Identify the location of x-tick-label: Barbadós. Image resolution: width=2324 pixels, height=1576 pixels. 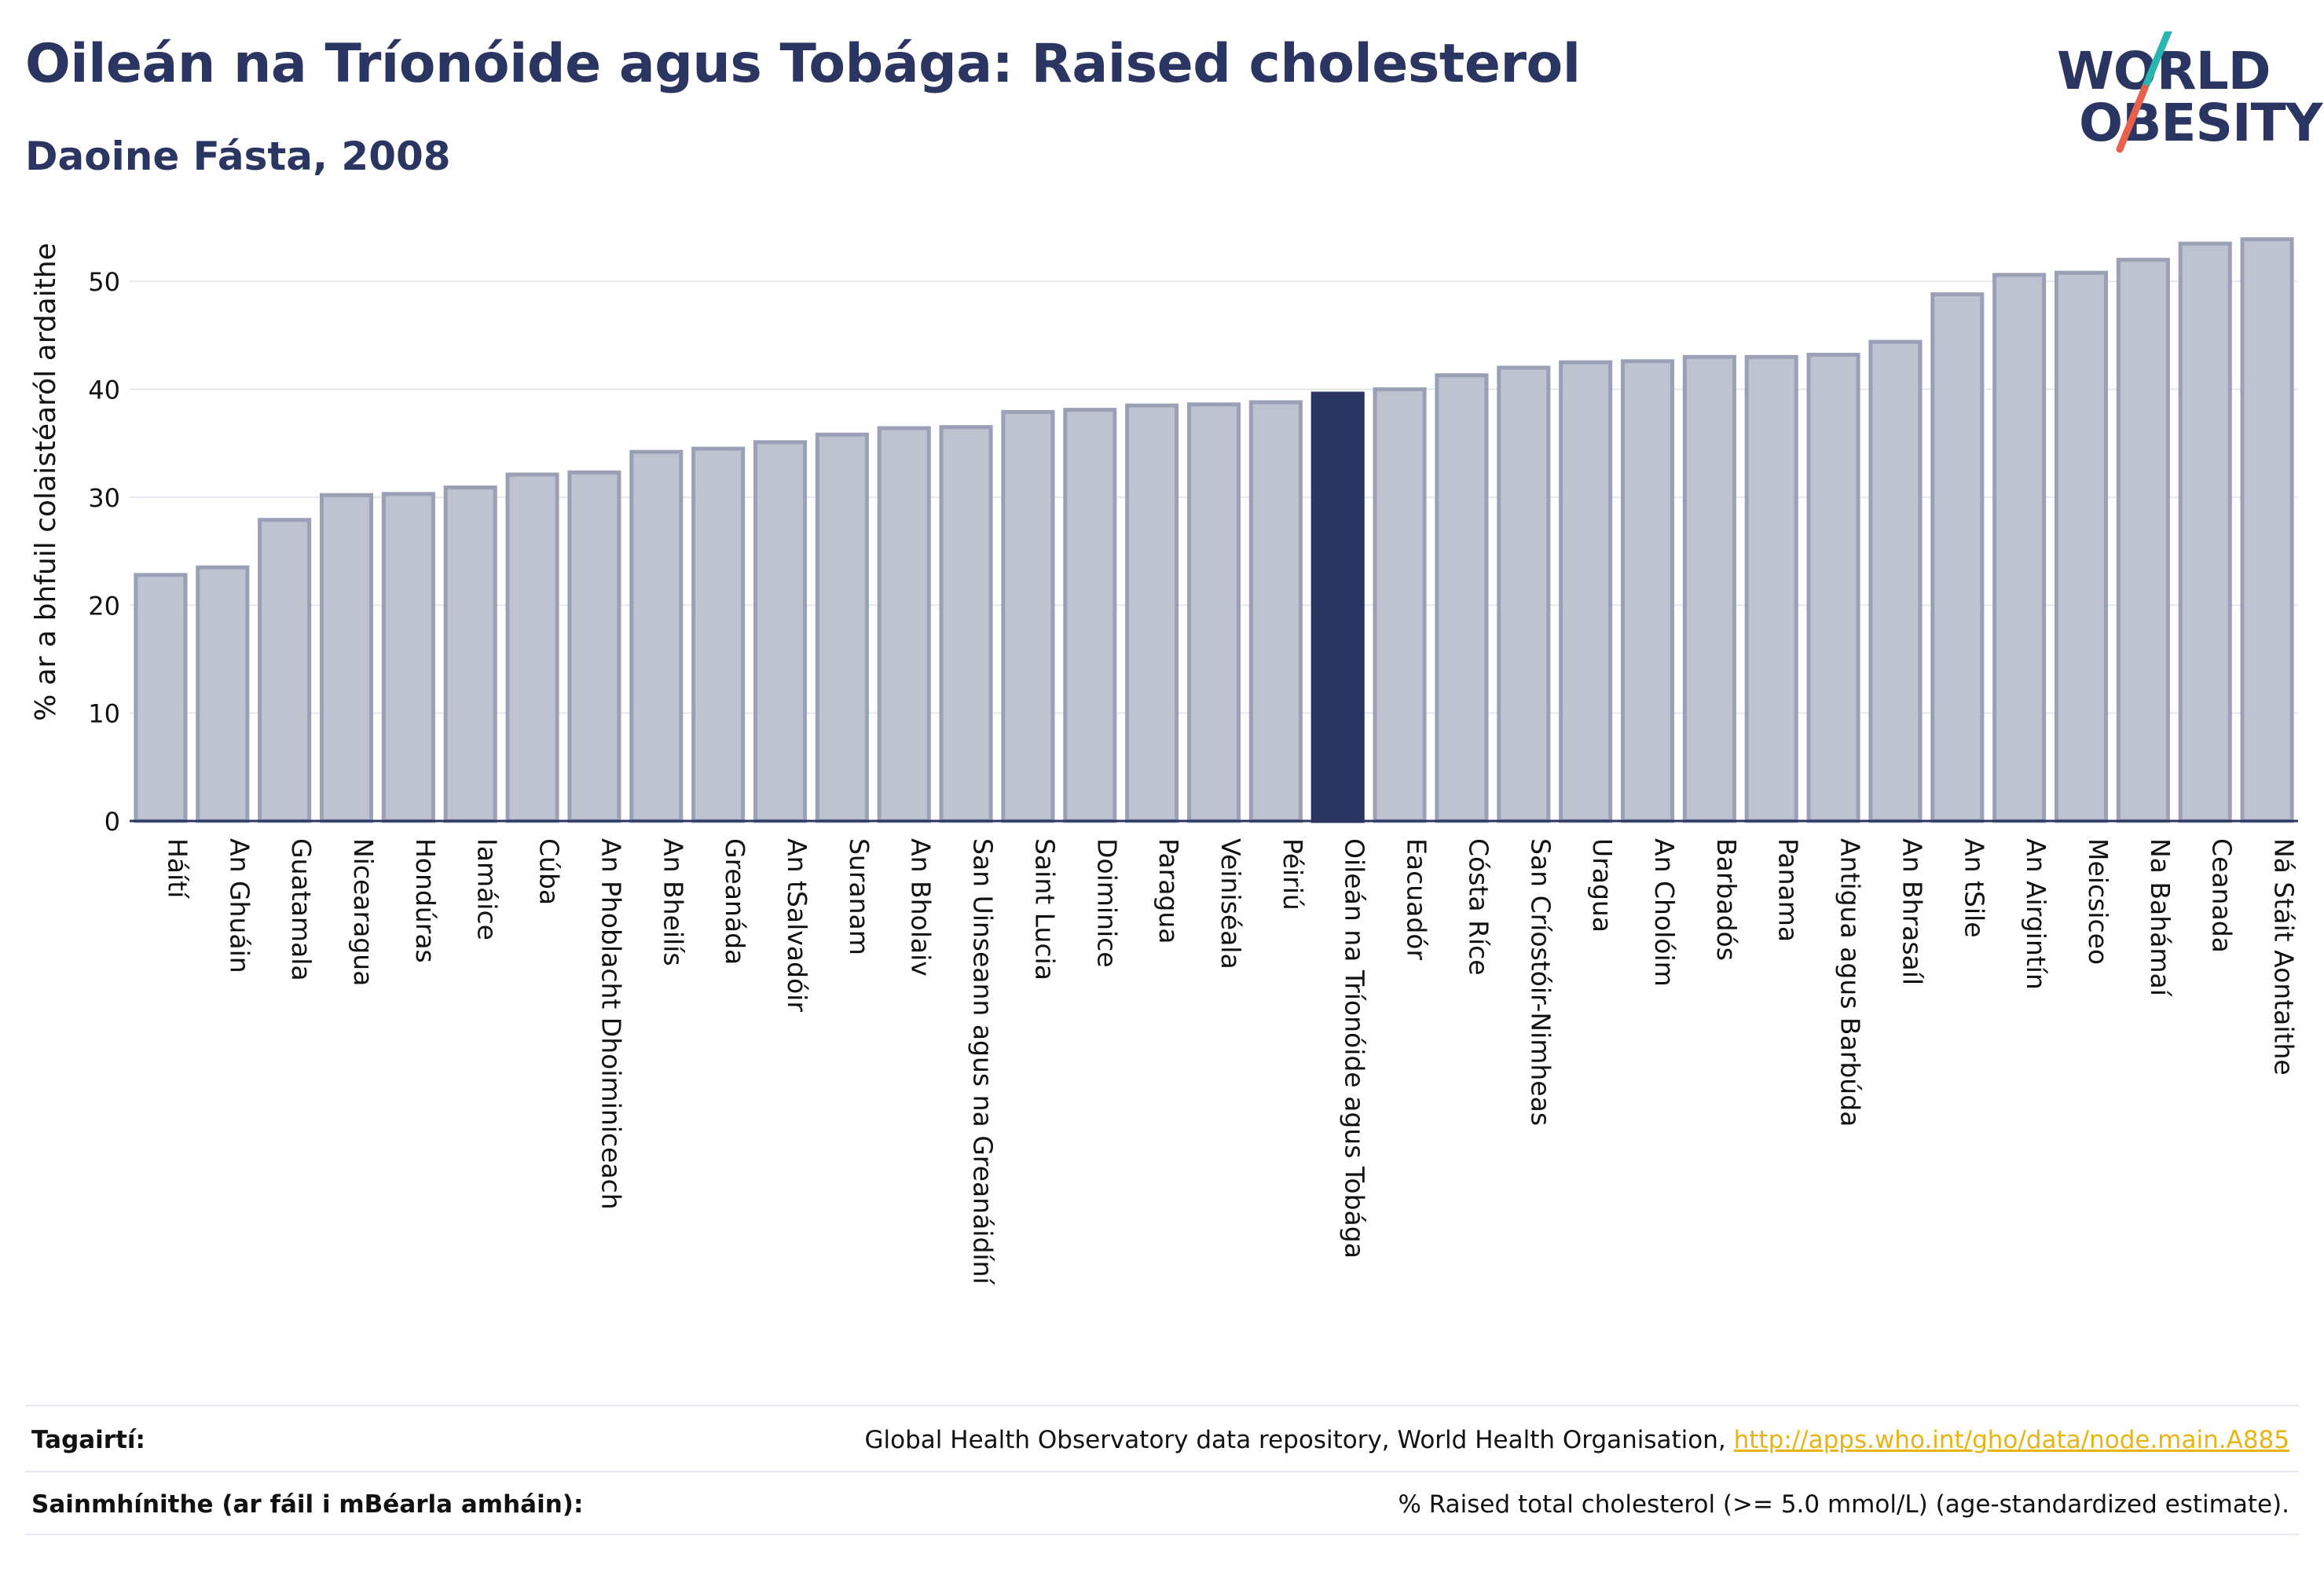
(1726, 899).